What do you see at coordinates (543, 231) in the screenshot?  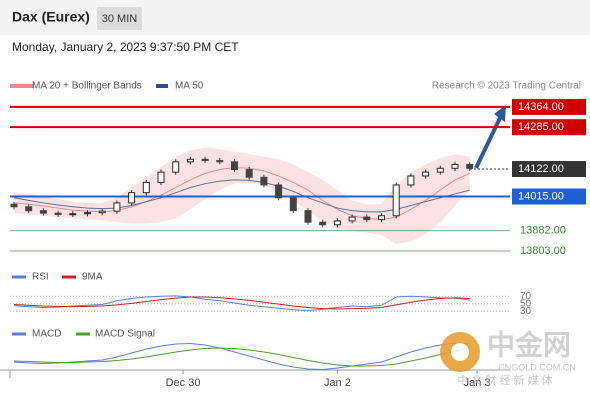 I see `level-label: 13882.00` at bounding box center [543, 231].